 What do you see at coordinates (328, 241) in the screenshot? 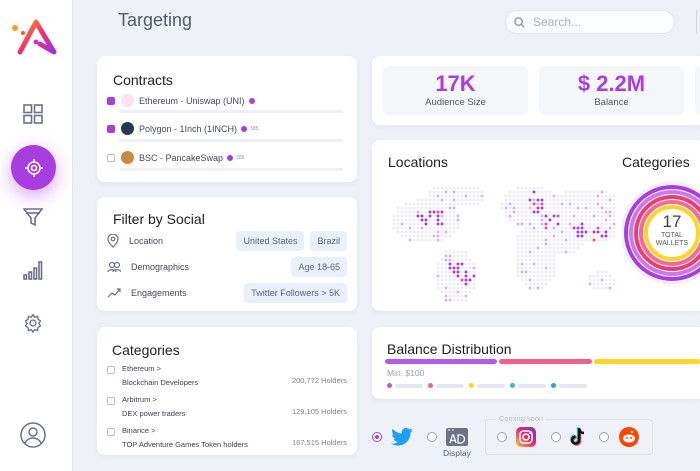
I see `chip: Brazil` at bounding box center [328, 241].